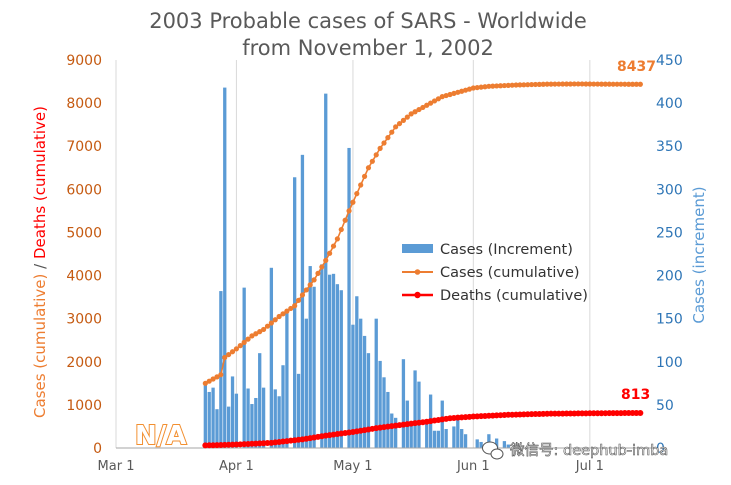 This screenshot has height=485, width=731. Describe the element at coordinates (116, 466) in the screenshot. I see `x-tick-label: Mar 1` at that location.